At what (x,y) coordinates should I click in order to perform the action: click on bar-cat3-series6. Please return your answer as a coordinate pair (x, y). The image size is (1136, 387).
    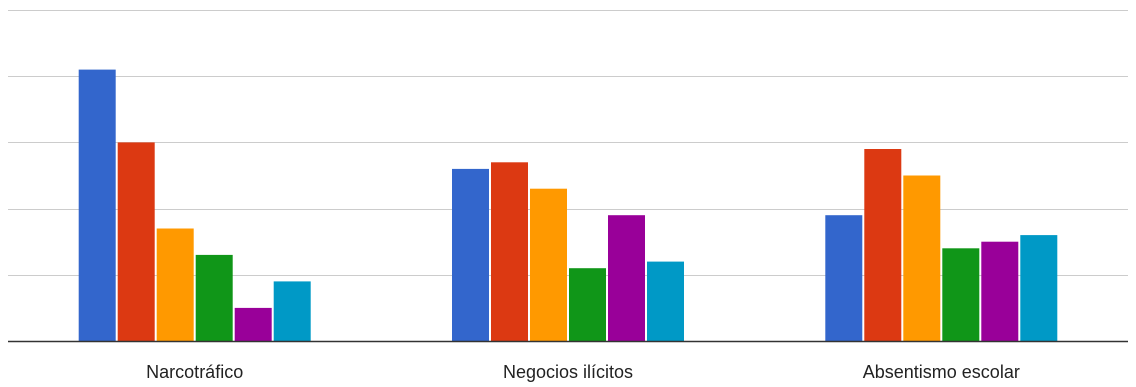
    Looking at the image, I should click on (1039, 288).